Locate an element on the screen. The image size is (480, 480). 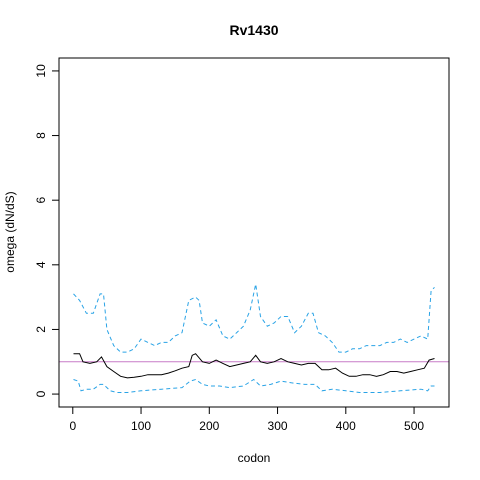
y-tick-label: 0 is located at coordinates (41, 393).